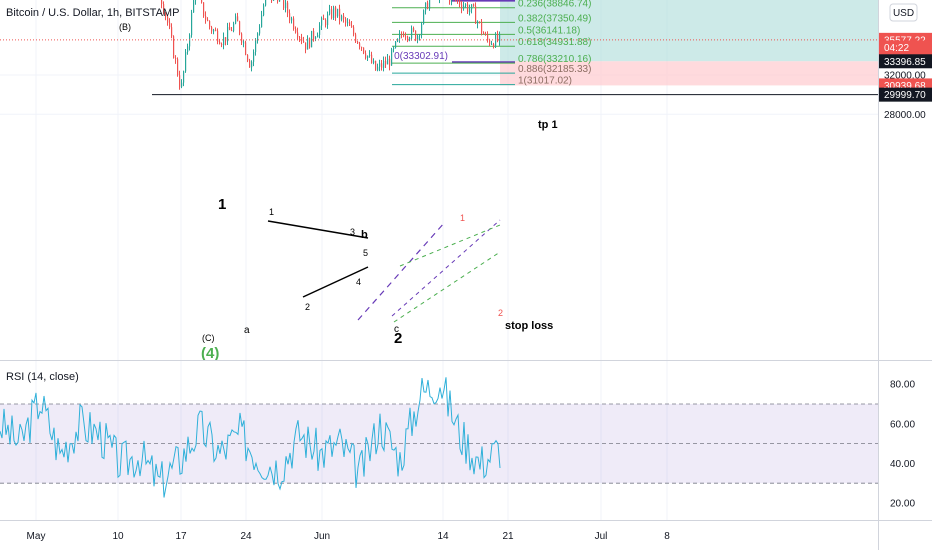 This screenshot has height=550, width=932. Describe the element at coordinates (903, 12) in the screenshot. I see `currency-button: USD` at that location.